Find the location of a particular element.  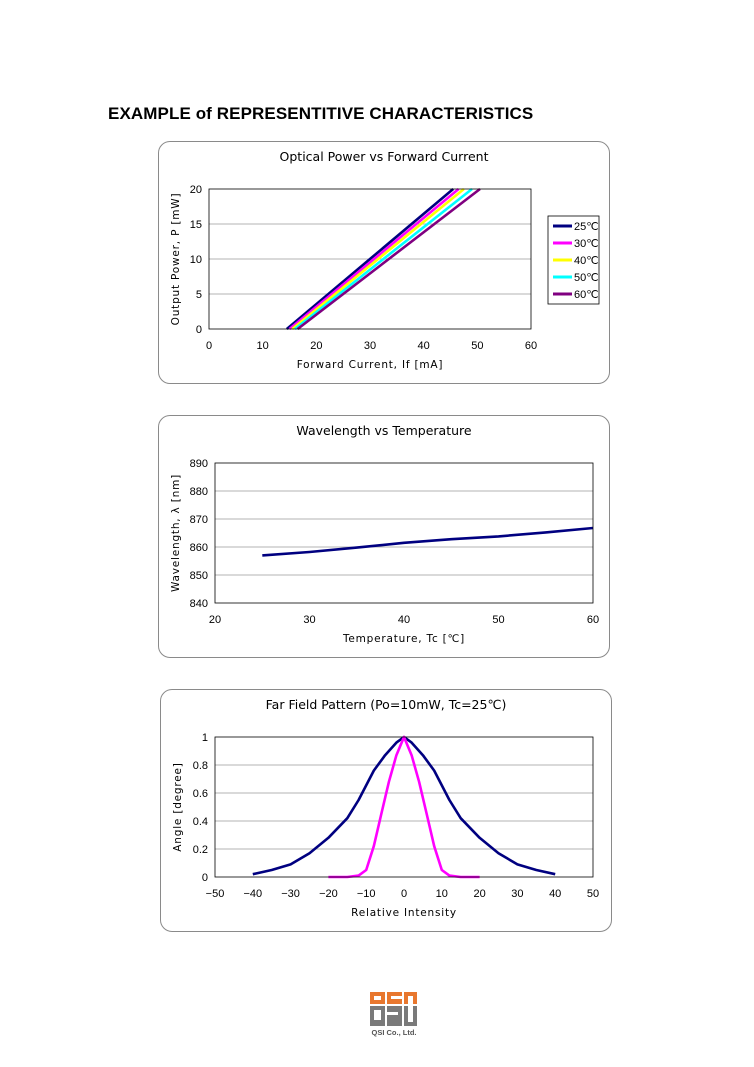

series-line-40℃ is located at coordinates (378, 259).